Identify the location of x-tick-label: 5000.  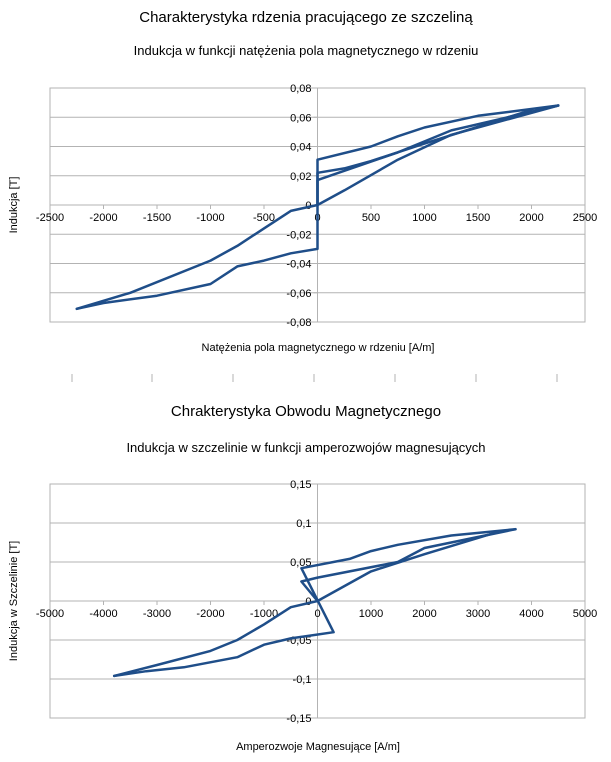
(585, 614).